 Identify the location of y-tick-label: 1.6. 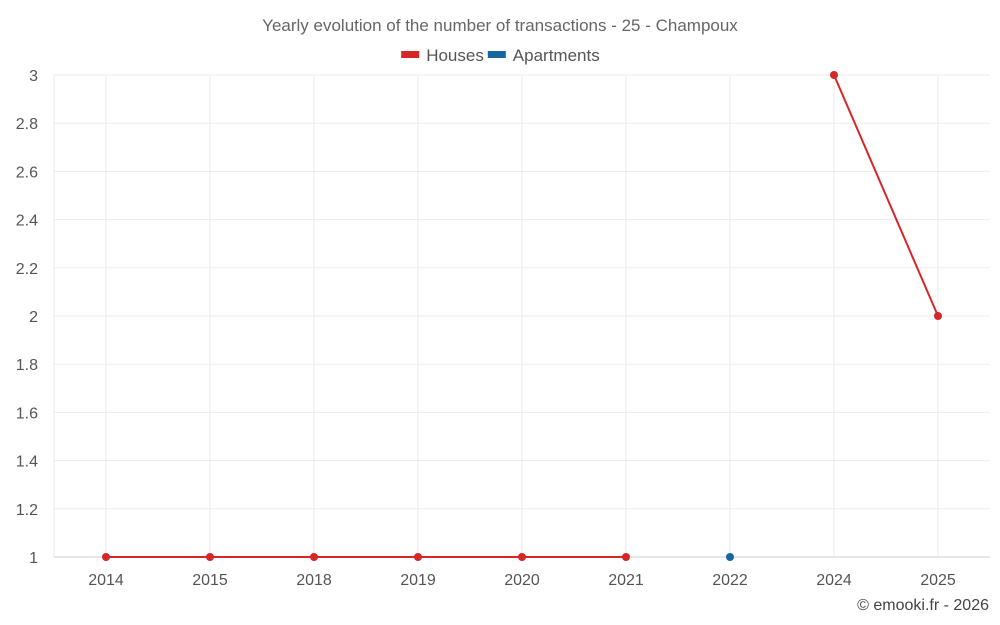
(27, 413).